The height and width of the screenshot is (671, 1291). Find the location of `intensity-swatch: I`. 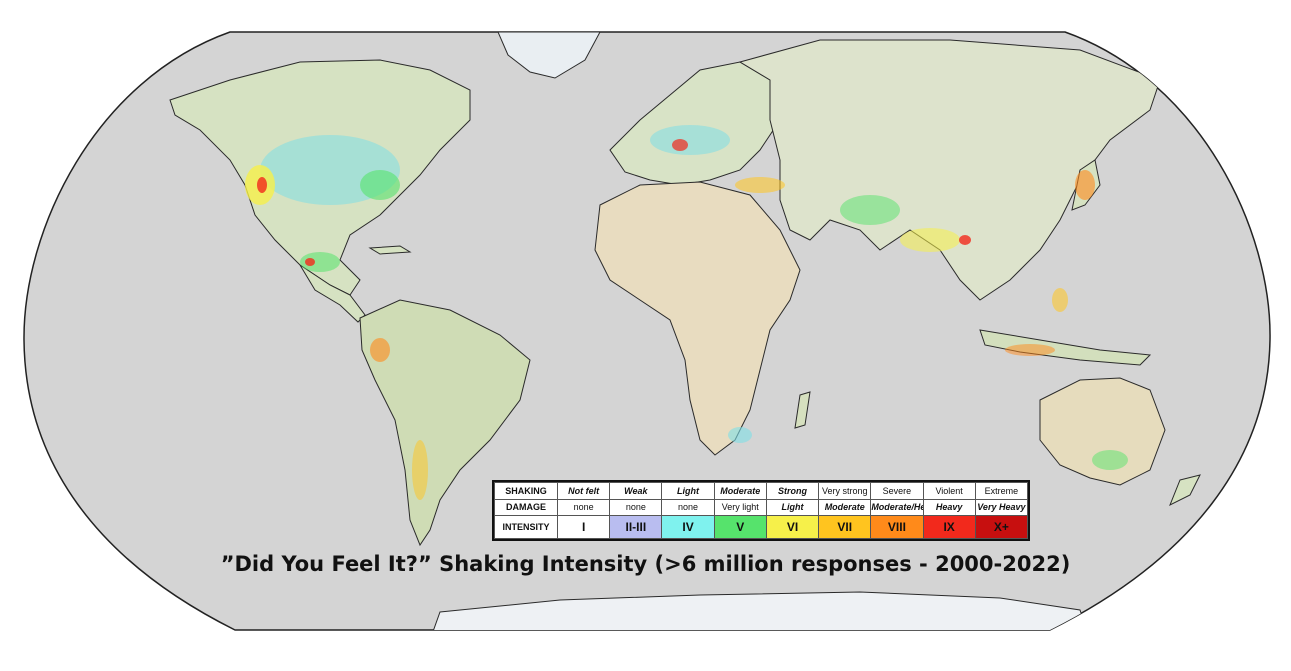

intensity-swatch: I is located at coordinates (583, 527).